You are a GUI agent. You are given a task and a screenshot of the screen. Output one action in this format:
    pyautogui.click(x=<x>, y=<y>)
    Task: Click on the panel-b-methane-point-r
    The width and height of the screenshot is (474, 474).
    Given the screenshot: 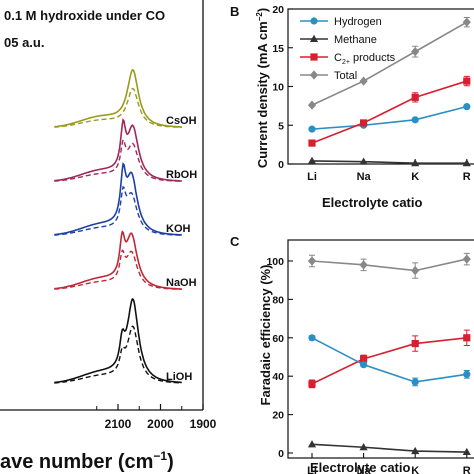 What is the action you would take?
    pyautogui.click(x=466, y=163)
    